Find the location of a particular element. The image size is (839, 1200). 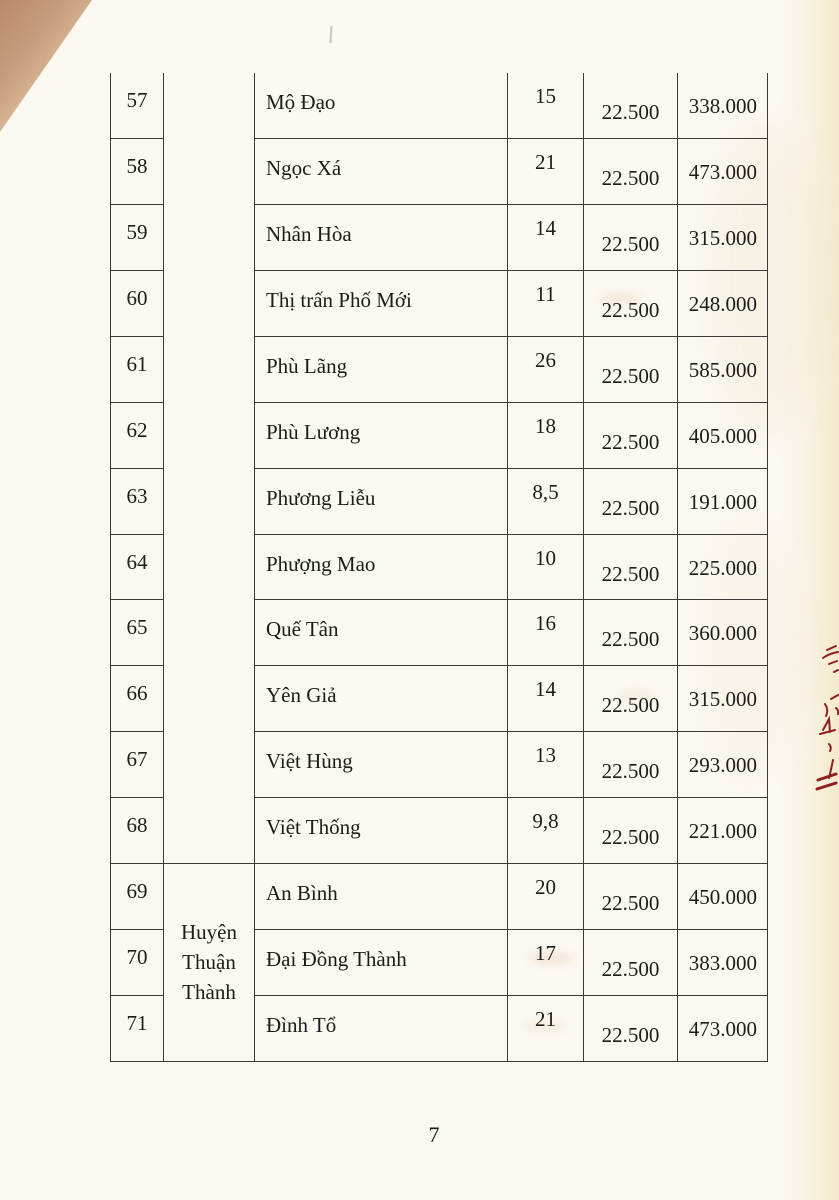

row-number-cell: 68 is located at coordinates (137, 831).